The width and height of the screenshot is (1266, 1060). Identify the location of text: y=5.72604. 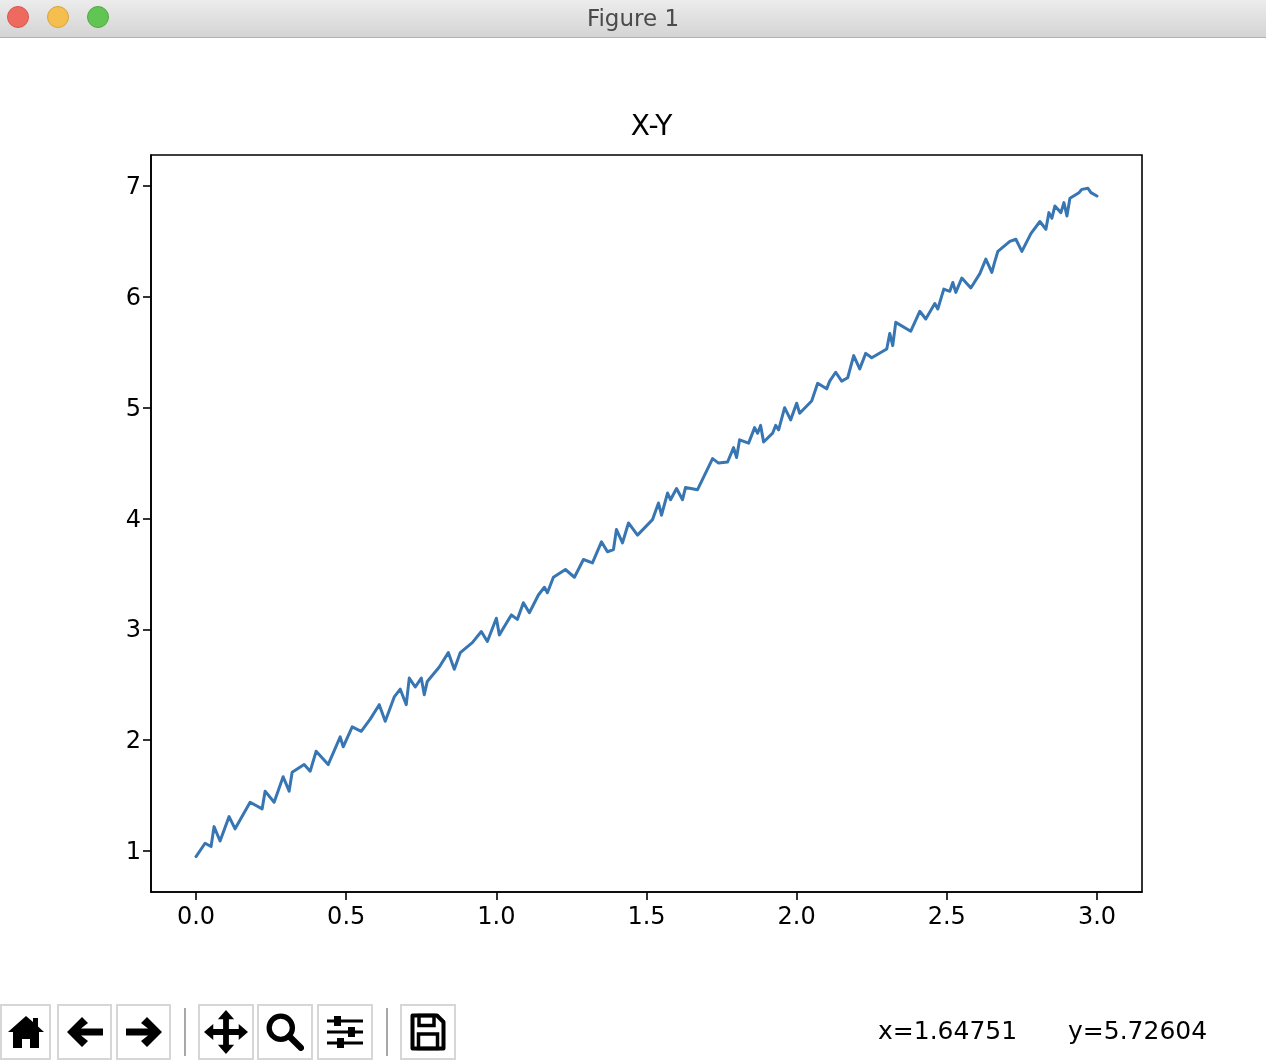
(1138, 1031).